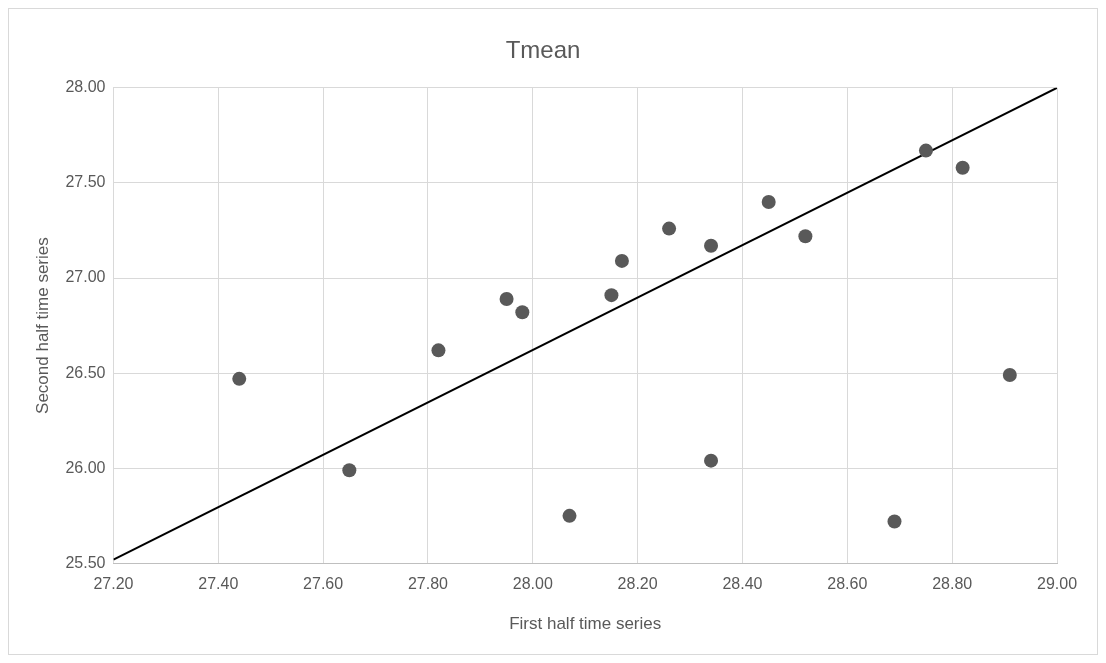  Describe the element at coordinates (742, 584) in the screenshot. I see `x-tick-label: 28.40` at that location.